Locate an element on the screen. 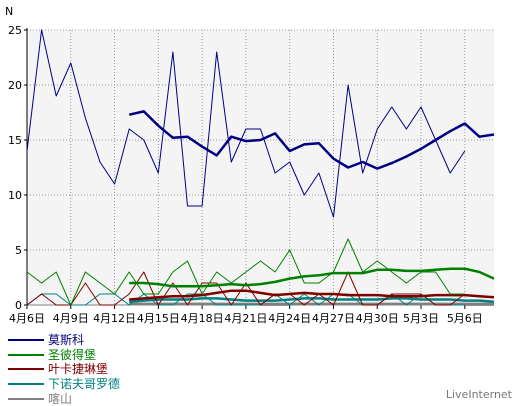 This screenshot has height=406, width=520. y-tick-label: 15 is located at coordinates (15, 140).